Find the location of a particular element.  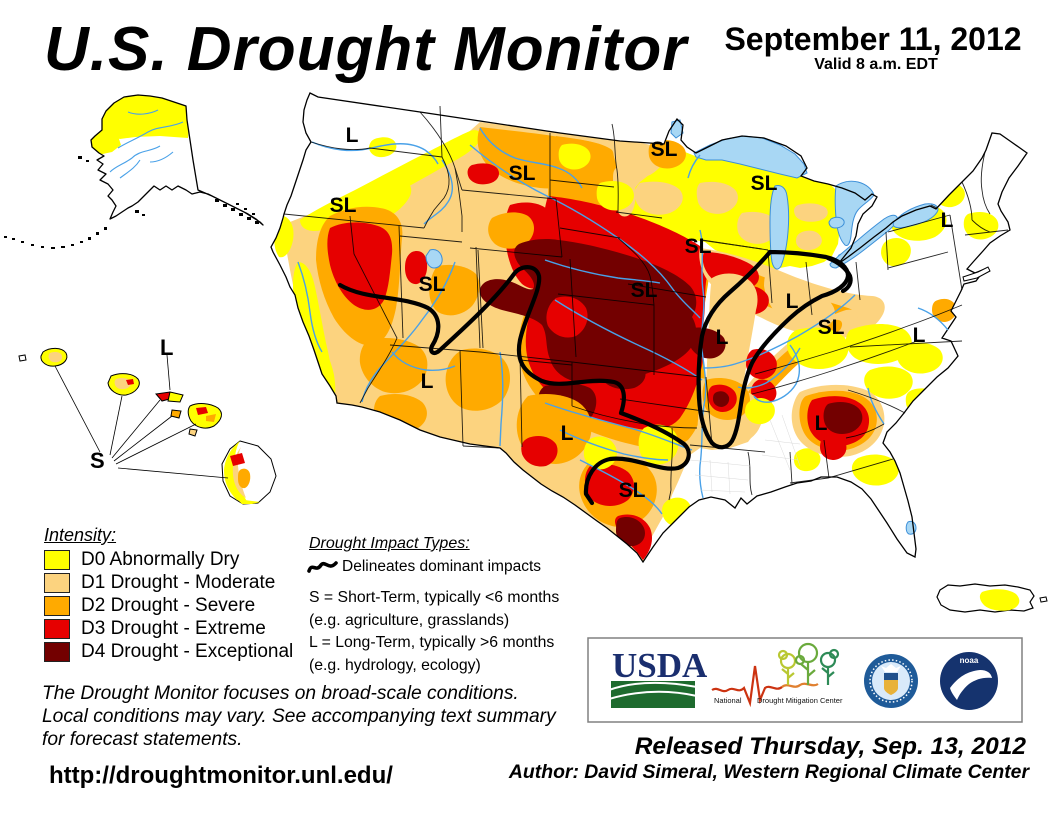

svg-text: National is located at coordinates (728, 700).